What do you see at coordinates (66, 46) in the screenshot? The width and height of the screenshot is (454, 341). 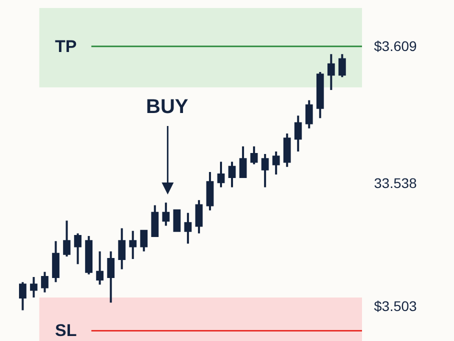 I see `ref-line-label: TP` at bounding box center [66, 46].